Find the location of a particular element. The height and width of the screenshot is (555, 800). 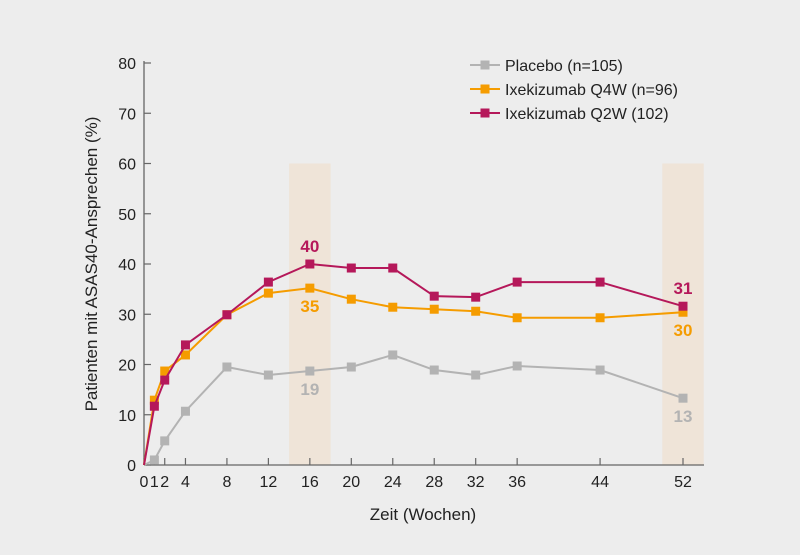

x-tick-label: 2 is located at coordinates (164, 482).